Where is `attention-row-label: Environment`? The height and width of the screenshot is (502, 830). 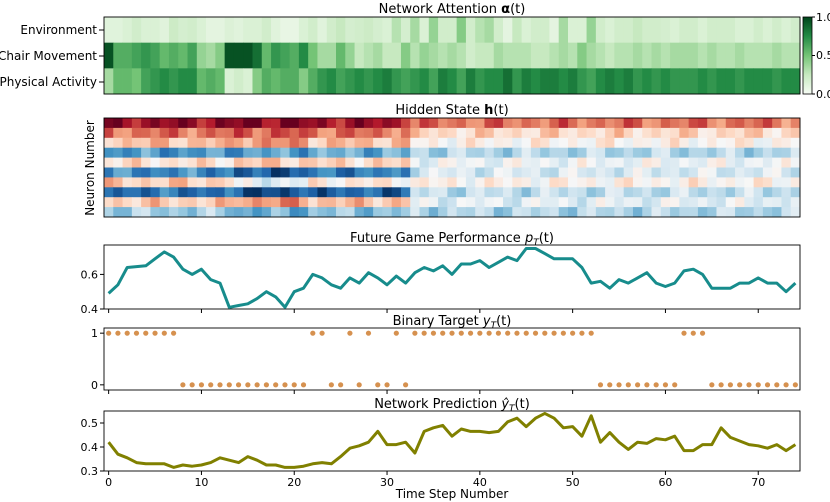
attention-row-label: Environment is located at coordinates (58, 30).